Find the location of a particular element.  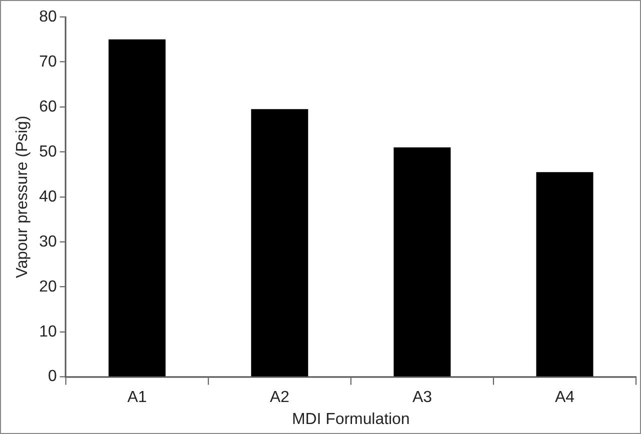

y-axis-title: Vapour pressure (Psig) is located at coordinates (22, 197).